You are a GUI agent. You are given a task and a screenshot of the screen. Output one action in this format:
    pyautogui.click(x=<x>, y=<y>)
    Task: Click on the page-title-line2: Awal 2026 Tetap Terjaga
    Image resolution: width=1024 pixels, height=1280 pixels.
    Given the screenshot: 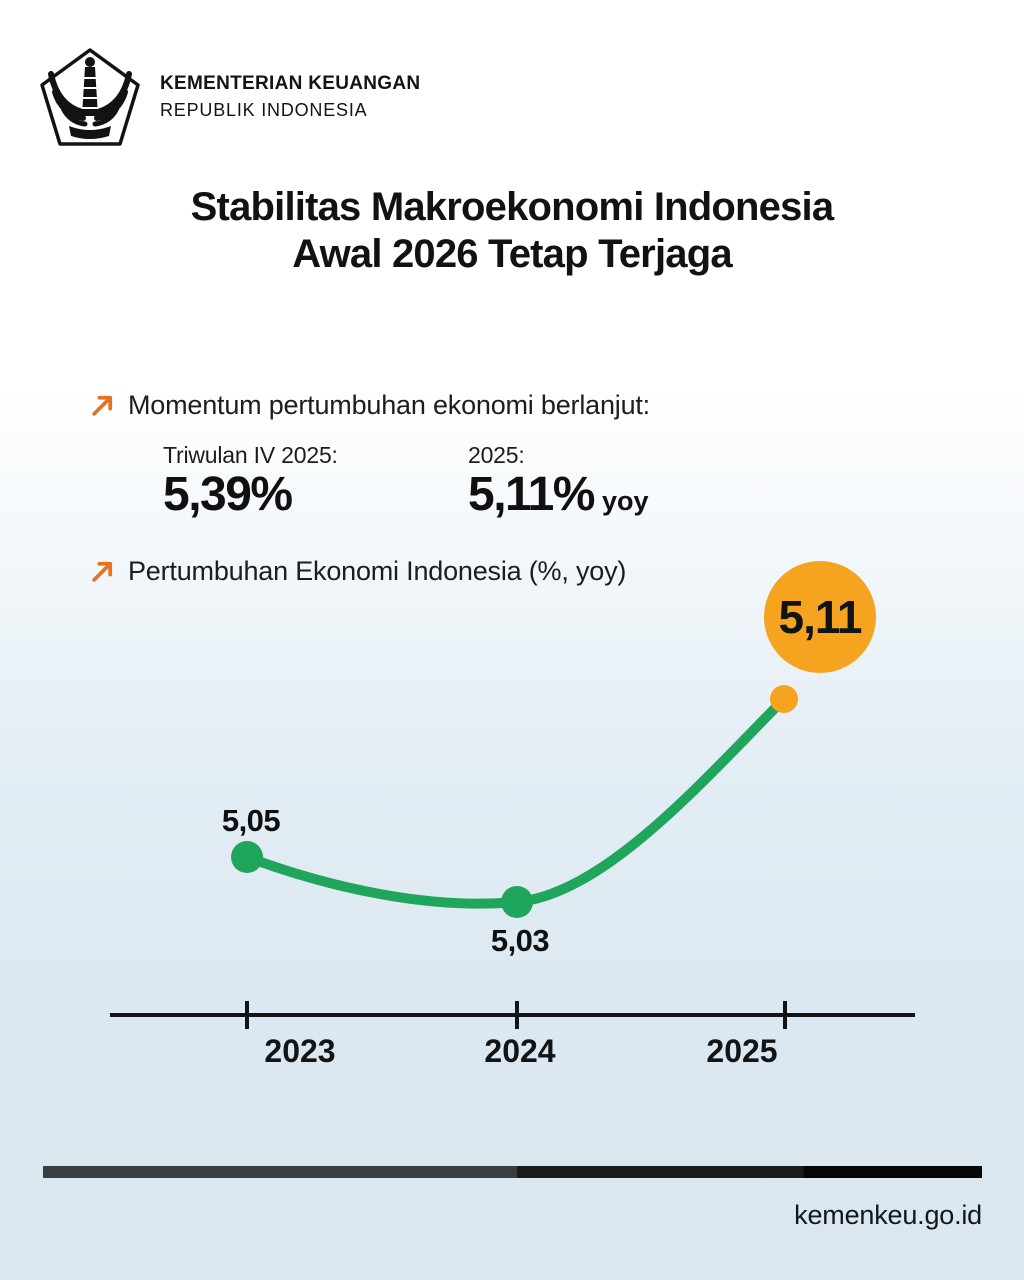 What is the action you would take?
    pyautogui.click(x=512, y=253)
    